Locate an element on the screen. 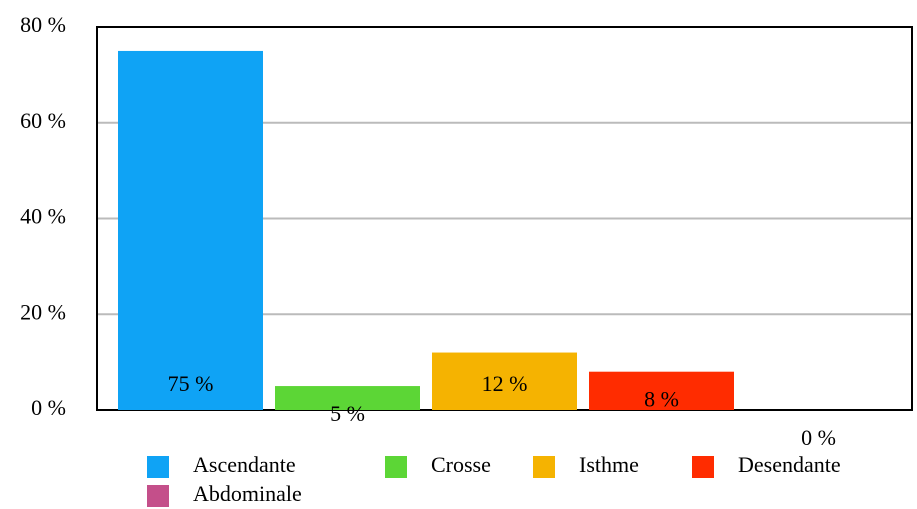 Image resolution: width=917 pixels, height=509 pixels. legend-label: Desendante is located at coordinates (789, 464).